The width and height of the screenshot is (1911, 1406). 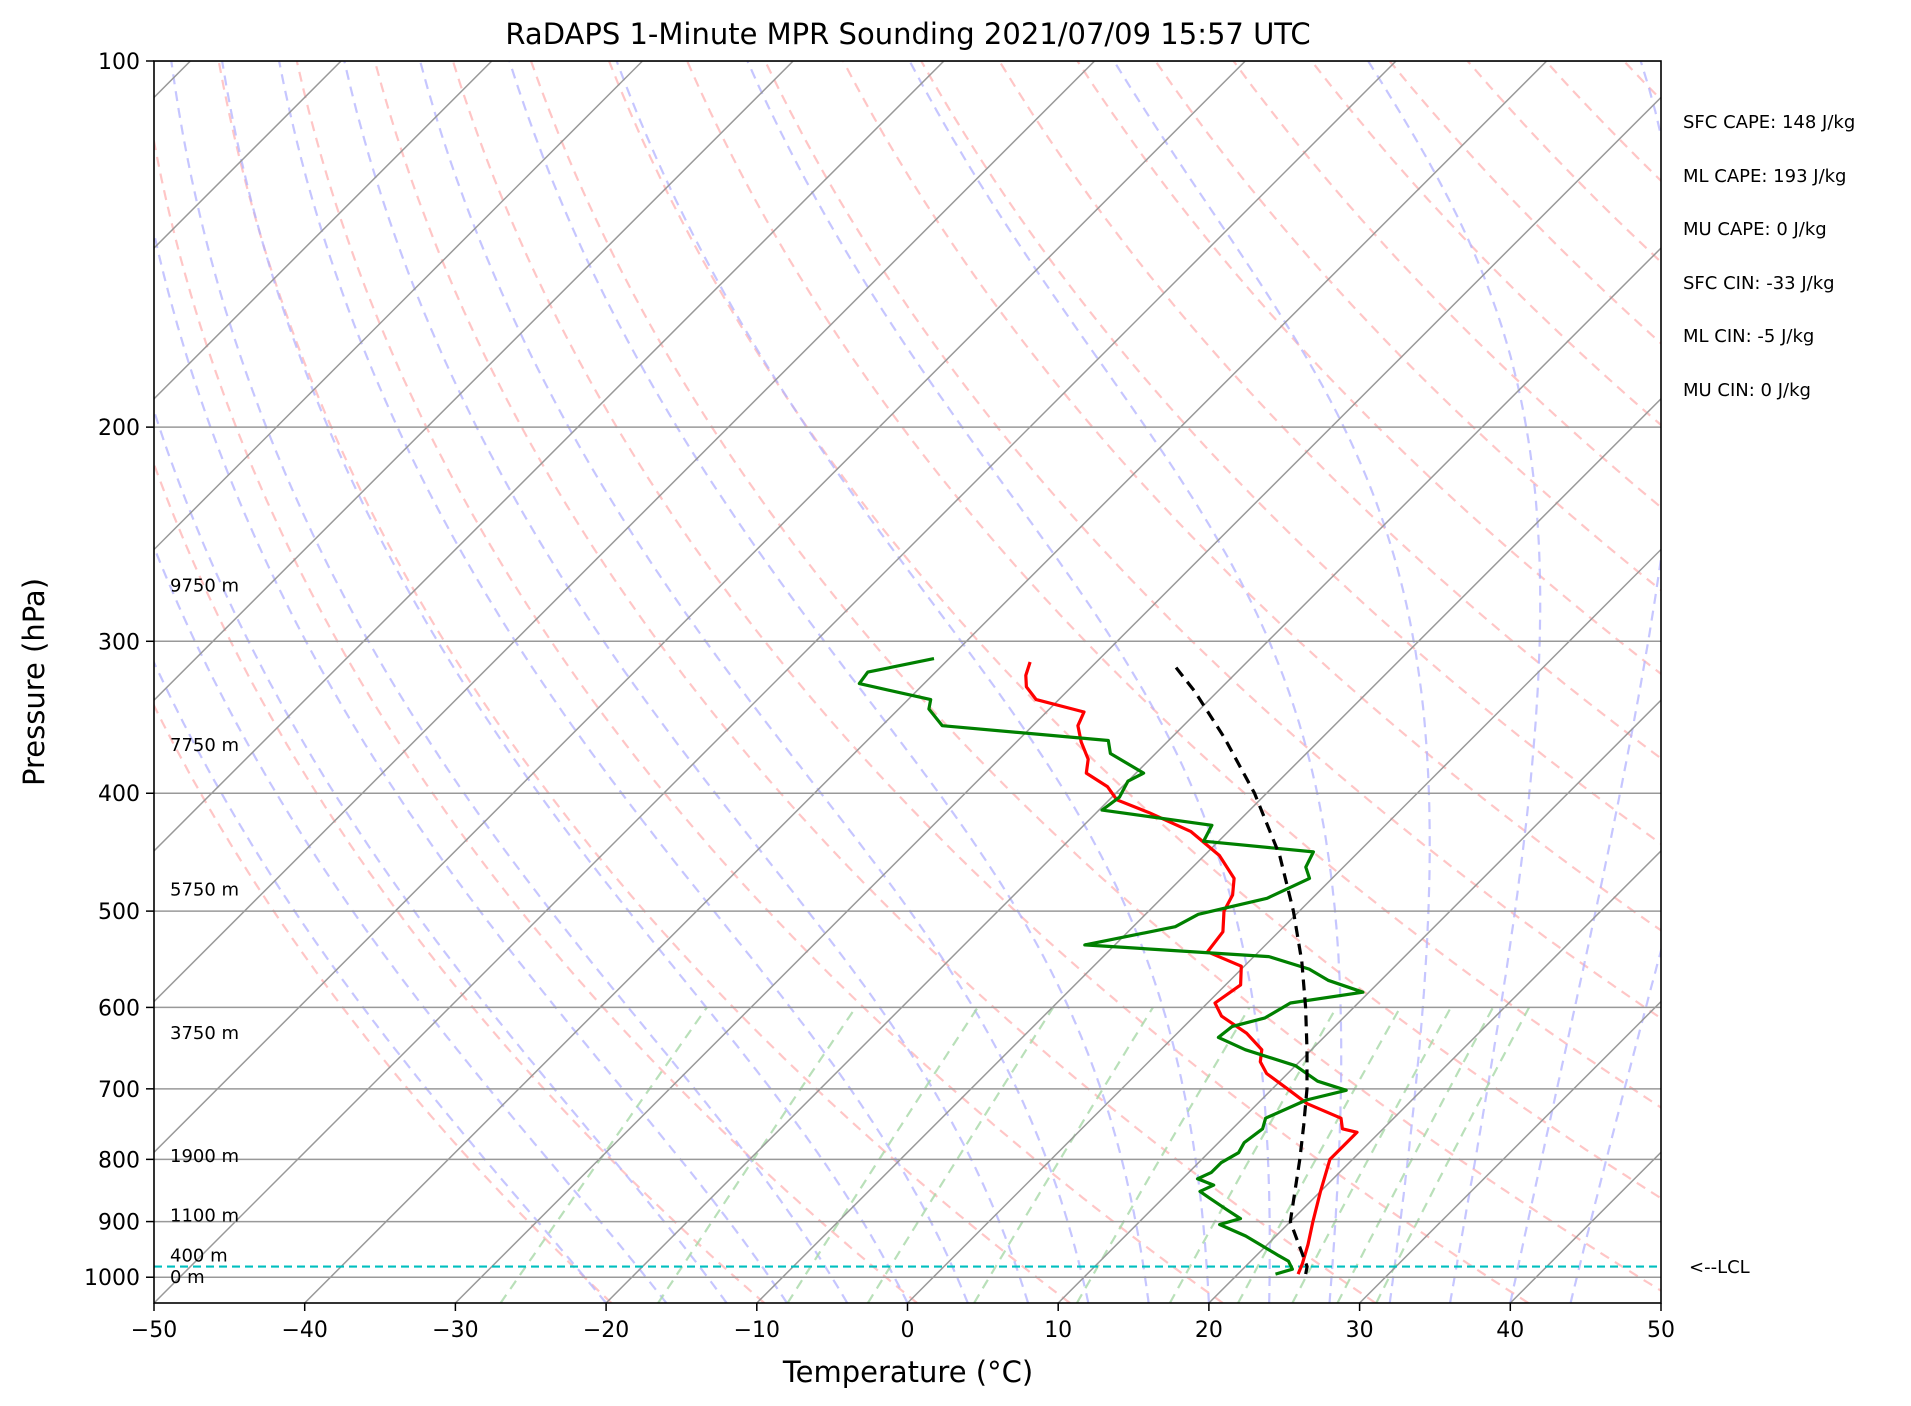 What do you see at coordinates (112, 1278) in the screenshot?
I see `y-tick-label: 1000` at bounding box center [112, 1278].